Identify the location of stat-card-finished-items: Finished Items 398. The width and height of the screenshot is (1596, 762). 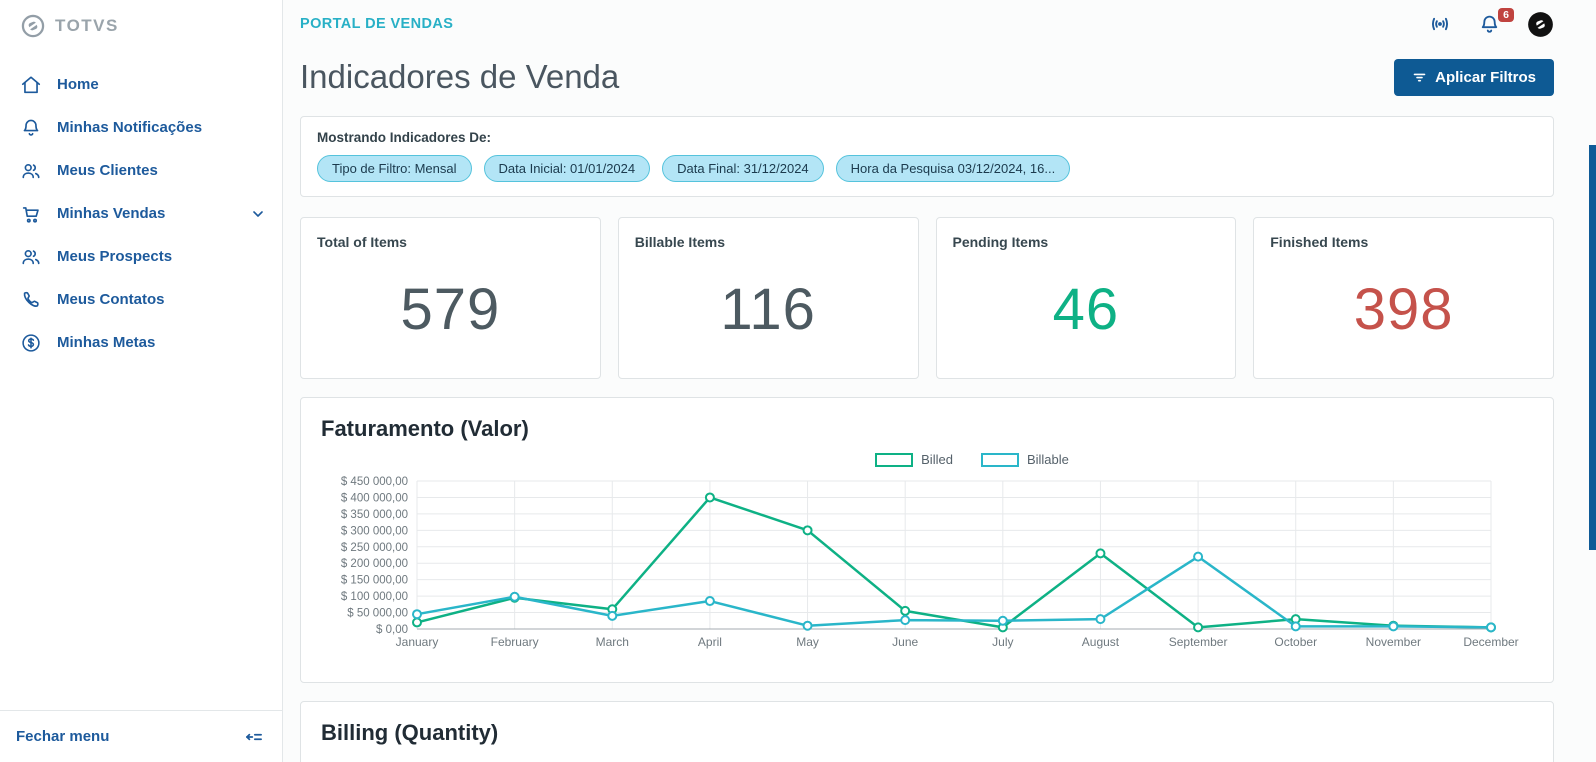
(1403, 298).